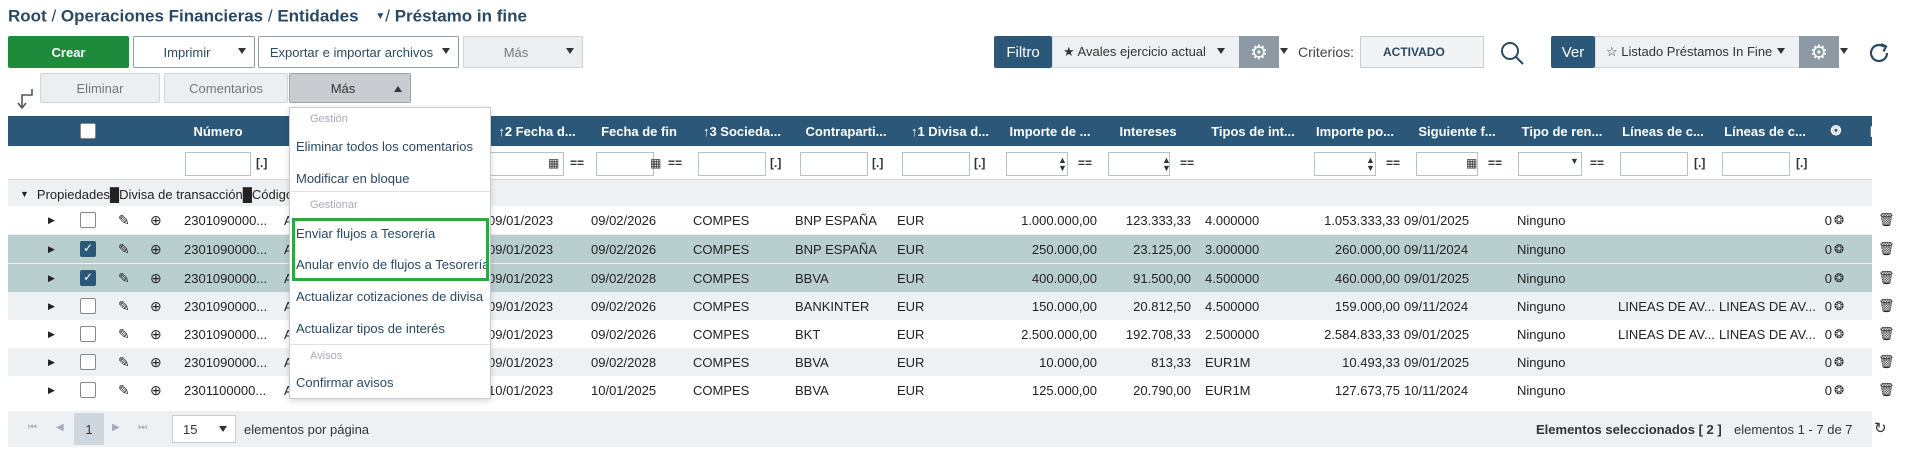  What do you see at coordinates (639, 131) in the screenshot?
I see `col-fecha-fin: Fecha de fin` at bounding box center [639, 131].